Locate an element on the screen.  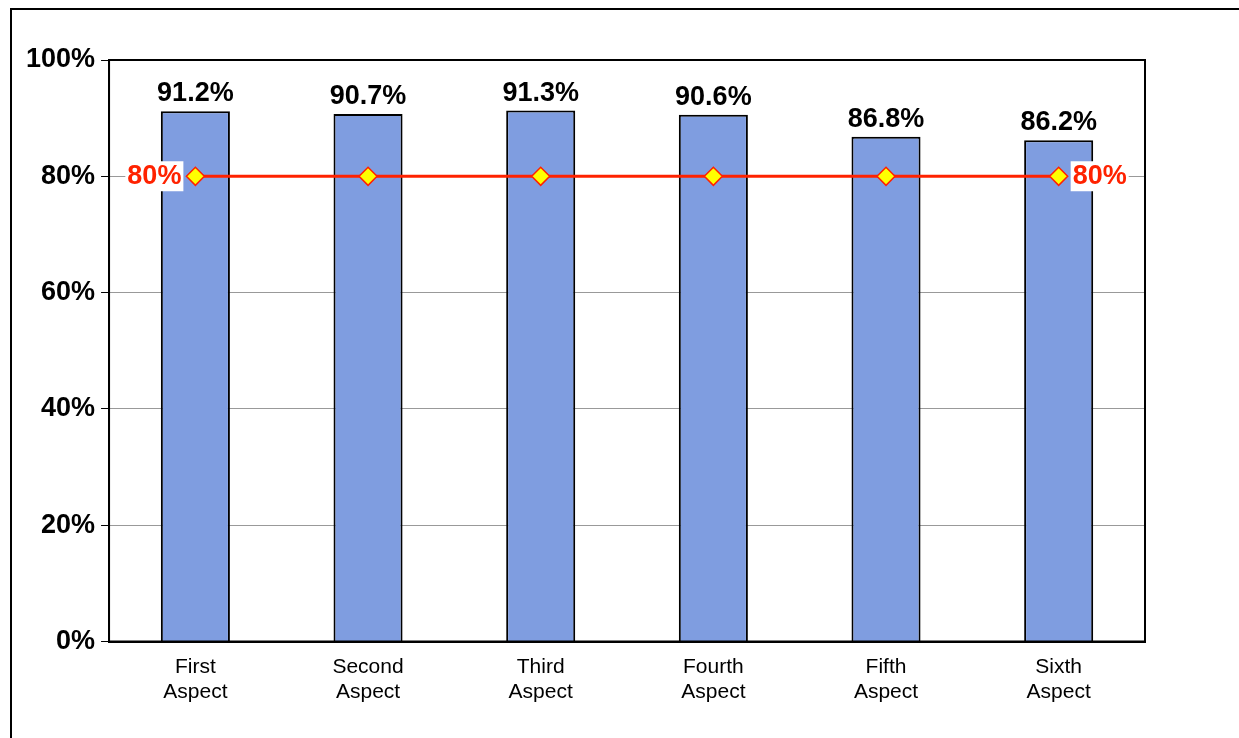
data-label: 86.2% is located at coordinates (1058, 121).